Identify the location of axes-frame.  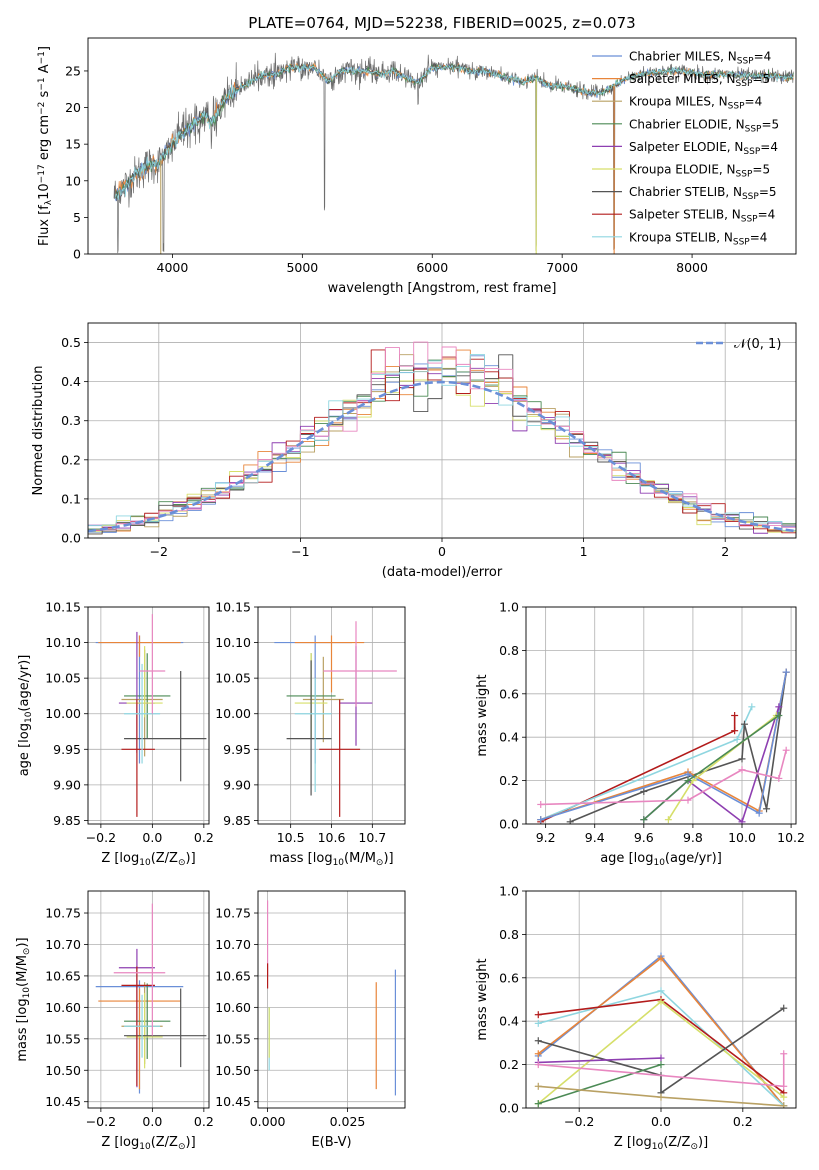
(331, 999).